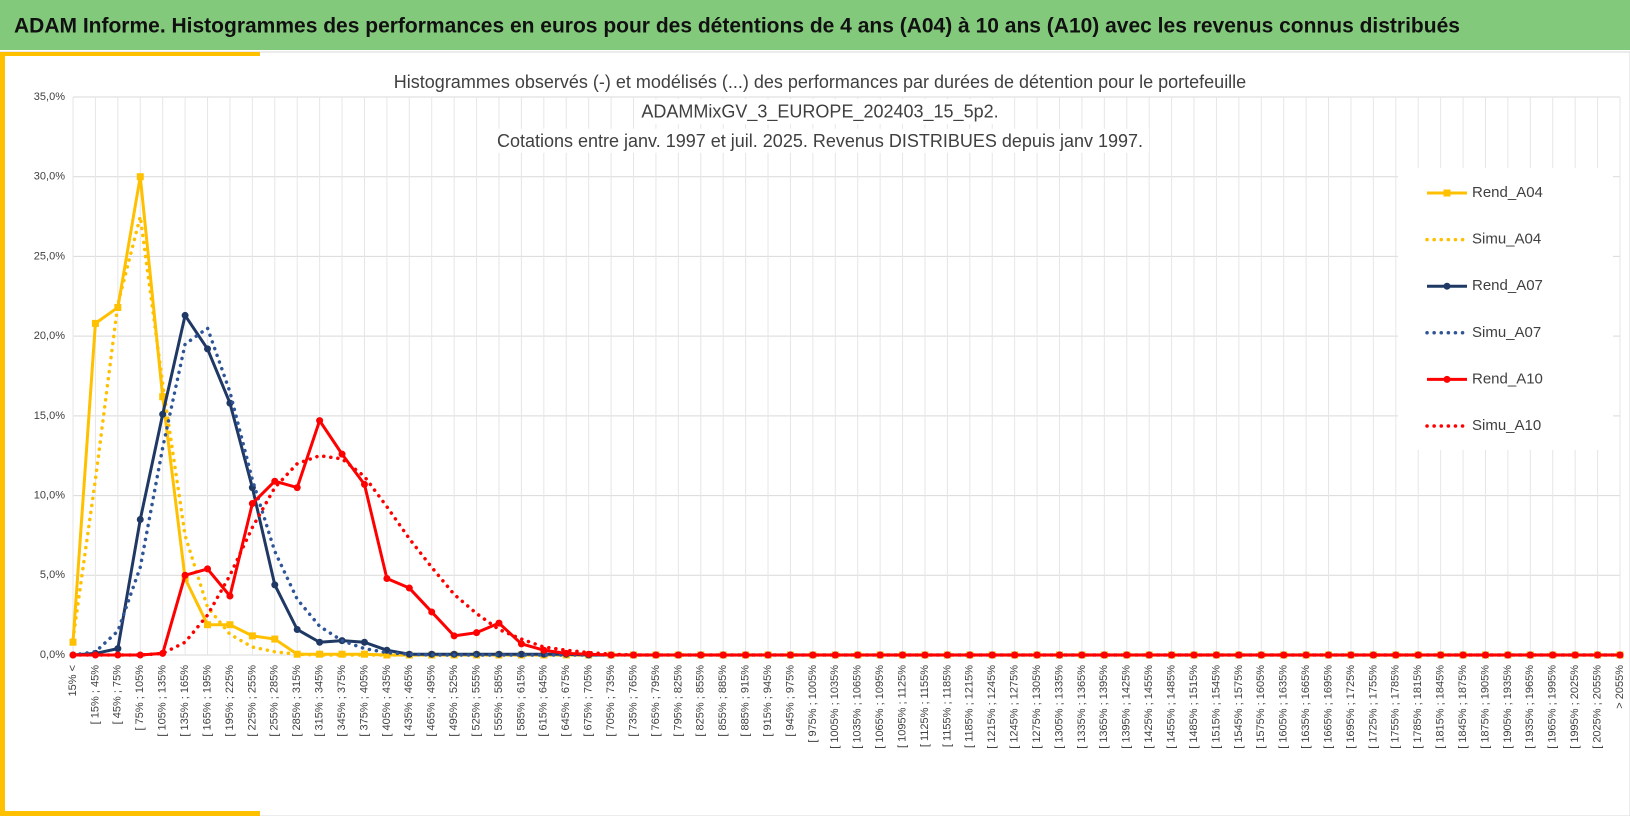 This screenshot has height=816, width=1630. I want to click on x-tick-label: [ 1935% ; 1965%, so click(1530, 707).